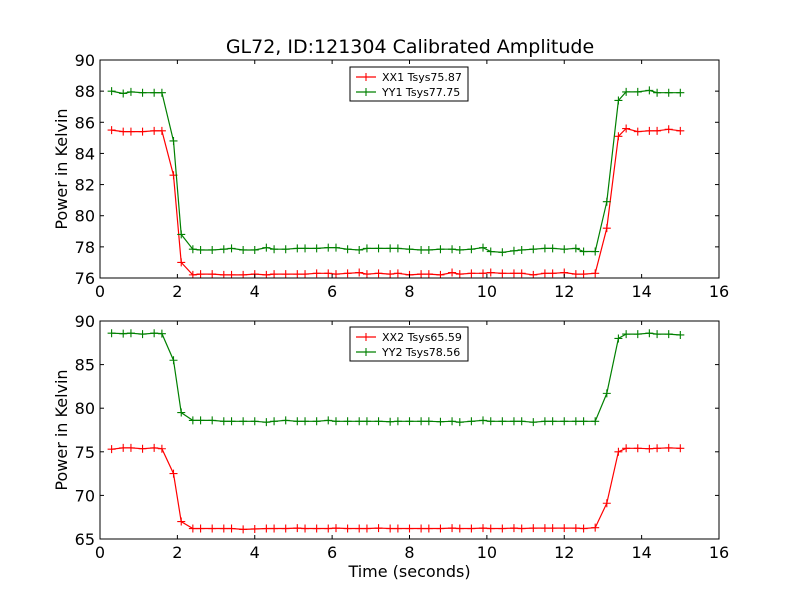  Describe the element at coordinates (487, 552) in the screenshot. I see `x-tick-label: 10` at that location.